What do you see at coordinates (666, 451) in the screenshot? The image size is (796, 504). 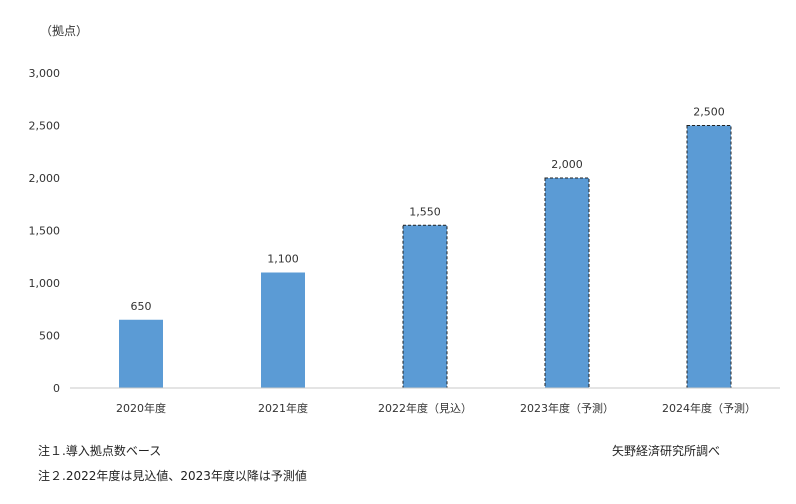 I see `source-note: 矢野経済研究所調べ` at bounding box center [666, 451].